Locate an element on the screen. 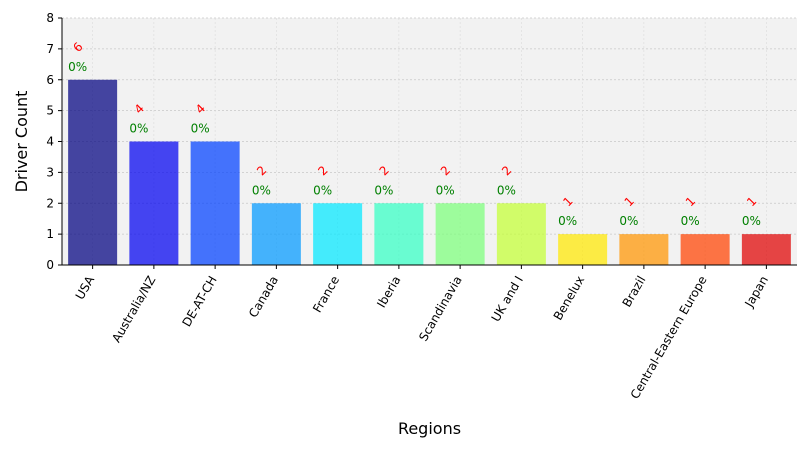 This screenshot has height=450, width=810. y-tick-label: 4 is located at coordinates (50, 142).